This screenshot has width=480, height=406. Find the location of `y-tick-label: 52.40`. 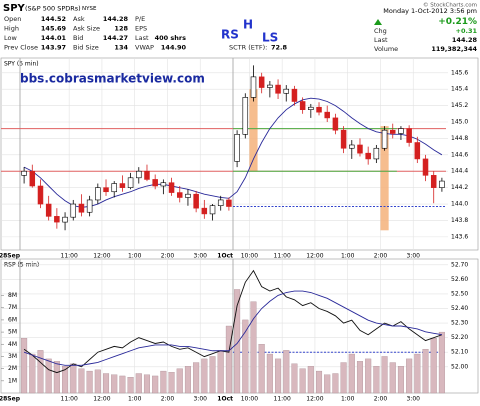

y-tick-label: 52.40 is located at coordinates (459, 308).